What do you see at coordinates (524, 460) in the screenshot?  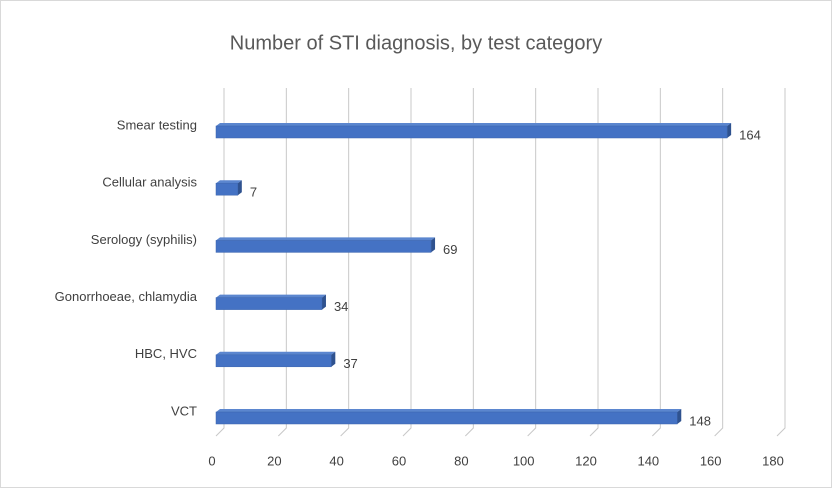 I see `x-tick-label: 100` at bounding box center [524, 460].